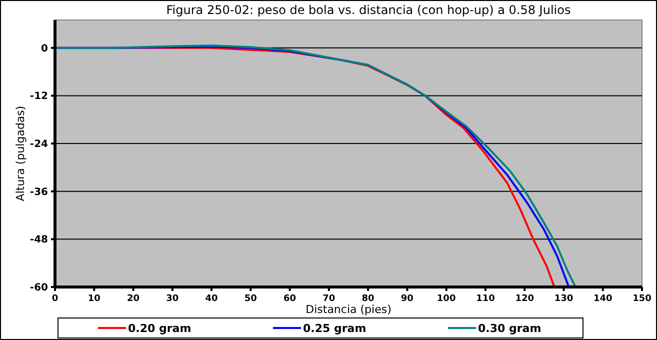 The height and width of the screenshot is (340, 657). What do you see at coordinates (642, 299) in the screenshot?
I see `x-tick-label: 150` at bounding box center [642, 299].